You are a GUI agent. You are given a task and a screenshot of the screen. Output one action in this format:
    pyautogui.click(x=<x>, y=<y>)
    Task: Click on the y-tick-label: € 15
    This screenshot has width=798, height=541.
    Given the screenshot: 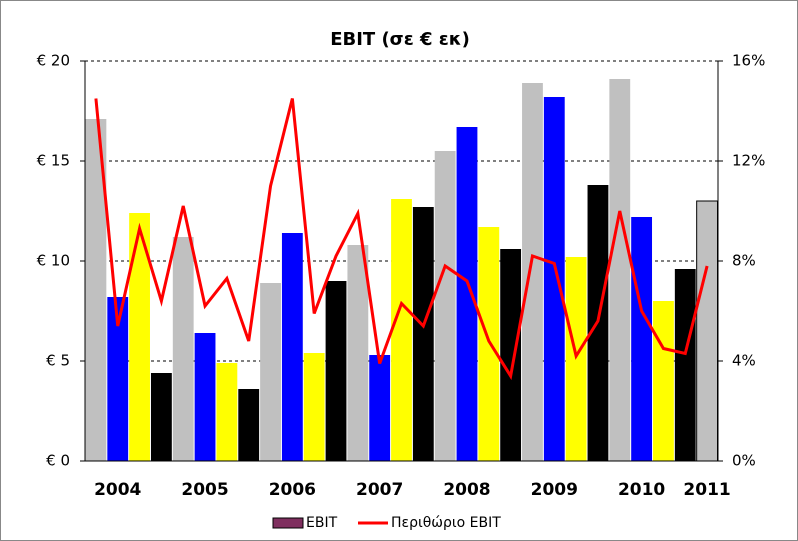 What is the action you would take?
    pyautogui.click(x=53, y=161)
    